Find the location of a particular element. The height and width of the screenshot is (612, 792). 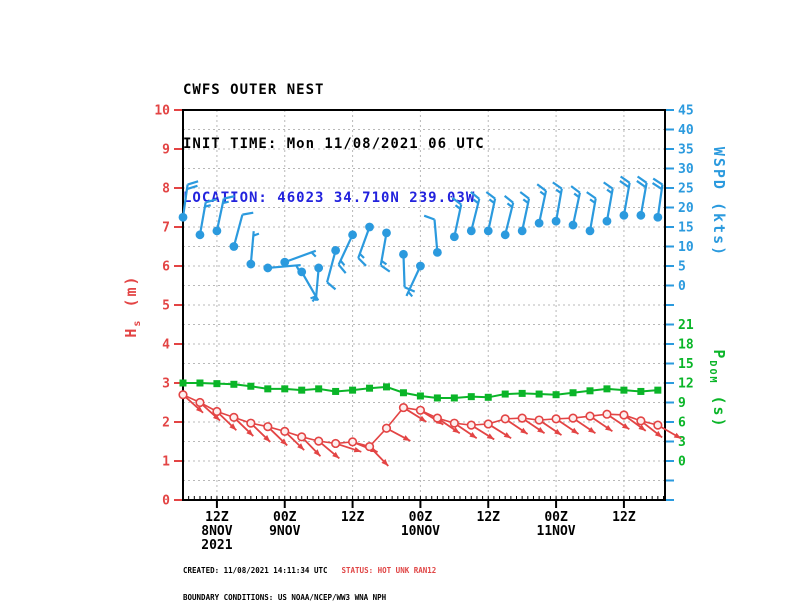

svg-text: 10 is located at coordinates (686, 247).